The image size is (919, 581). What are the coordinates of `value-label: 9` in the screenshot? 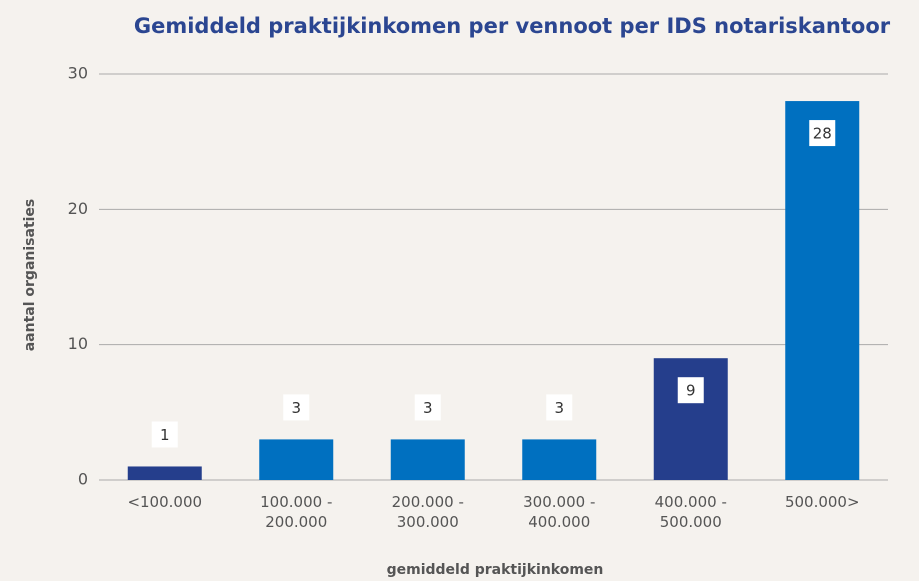 It's located at (691, 391).